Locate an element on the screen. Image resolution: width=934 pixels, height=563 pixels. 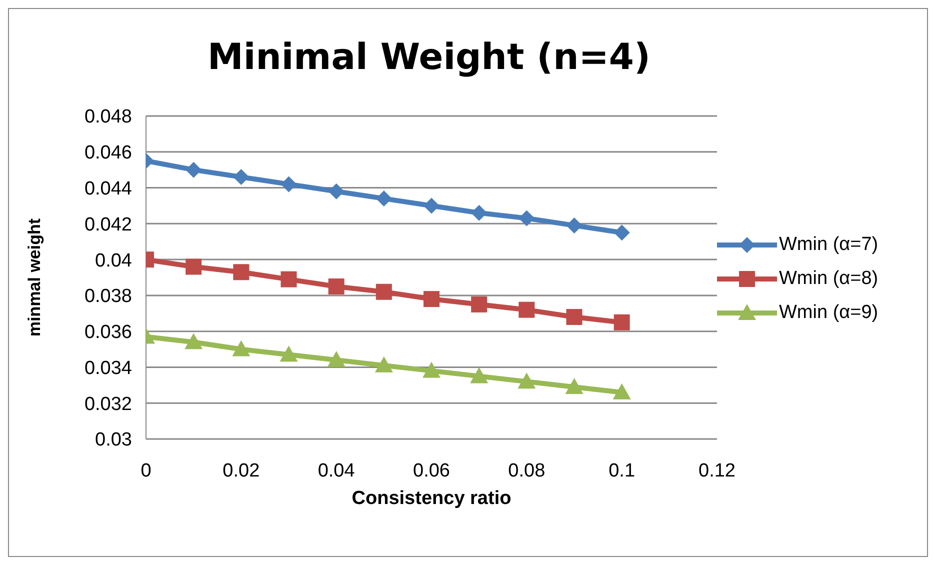
legend-label: Wmin (α=9) is located at coordinates (828, 313).